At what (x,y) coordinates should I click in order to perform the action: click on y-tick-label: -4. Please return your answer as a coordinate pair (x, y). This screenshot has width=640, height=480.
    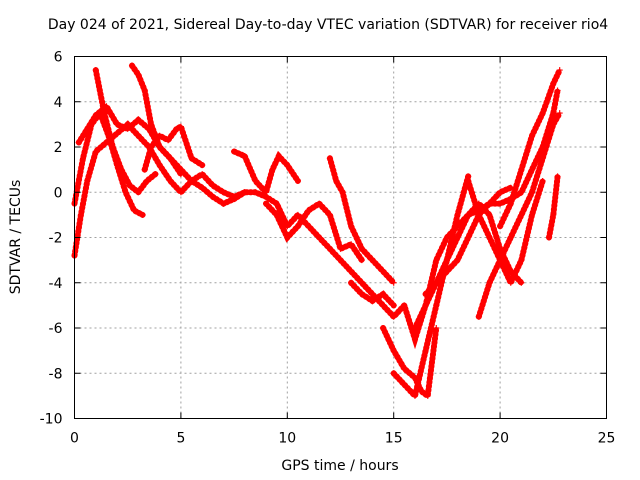
    Looking at the image, I should click on (56, 284).